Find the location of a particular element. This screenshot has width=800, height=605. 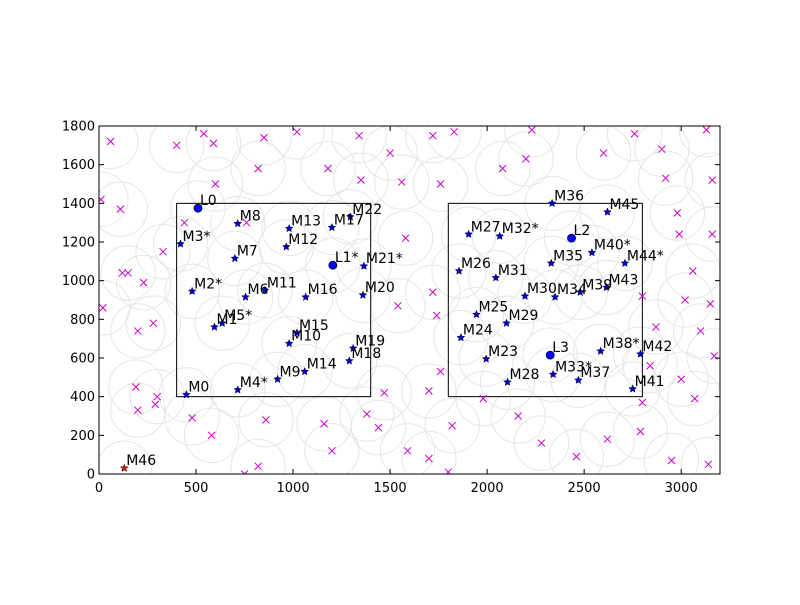

y-tick-label: 1400 is located at coordinates (78, 204).